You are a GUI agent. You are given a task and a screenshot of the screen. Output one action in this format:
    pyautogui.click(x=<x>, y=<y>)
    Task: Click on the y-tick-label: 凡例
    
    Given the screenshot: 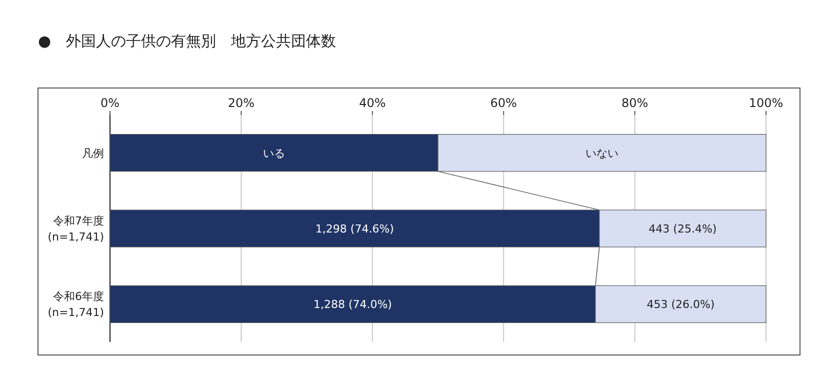 What is the action you would take?
    pyautogui.click(x=93, y=153)
    